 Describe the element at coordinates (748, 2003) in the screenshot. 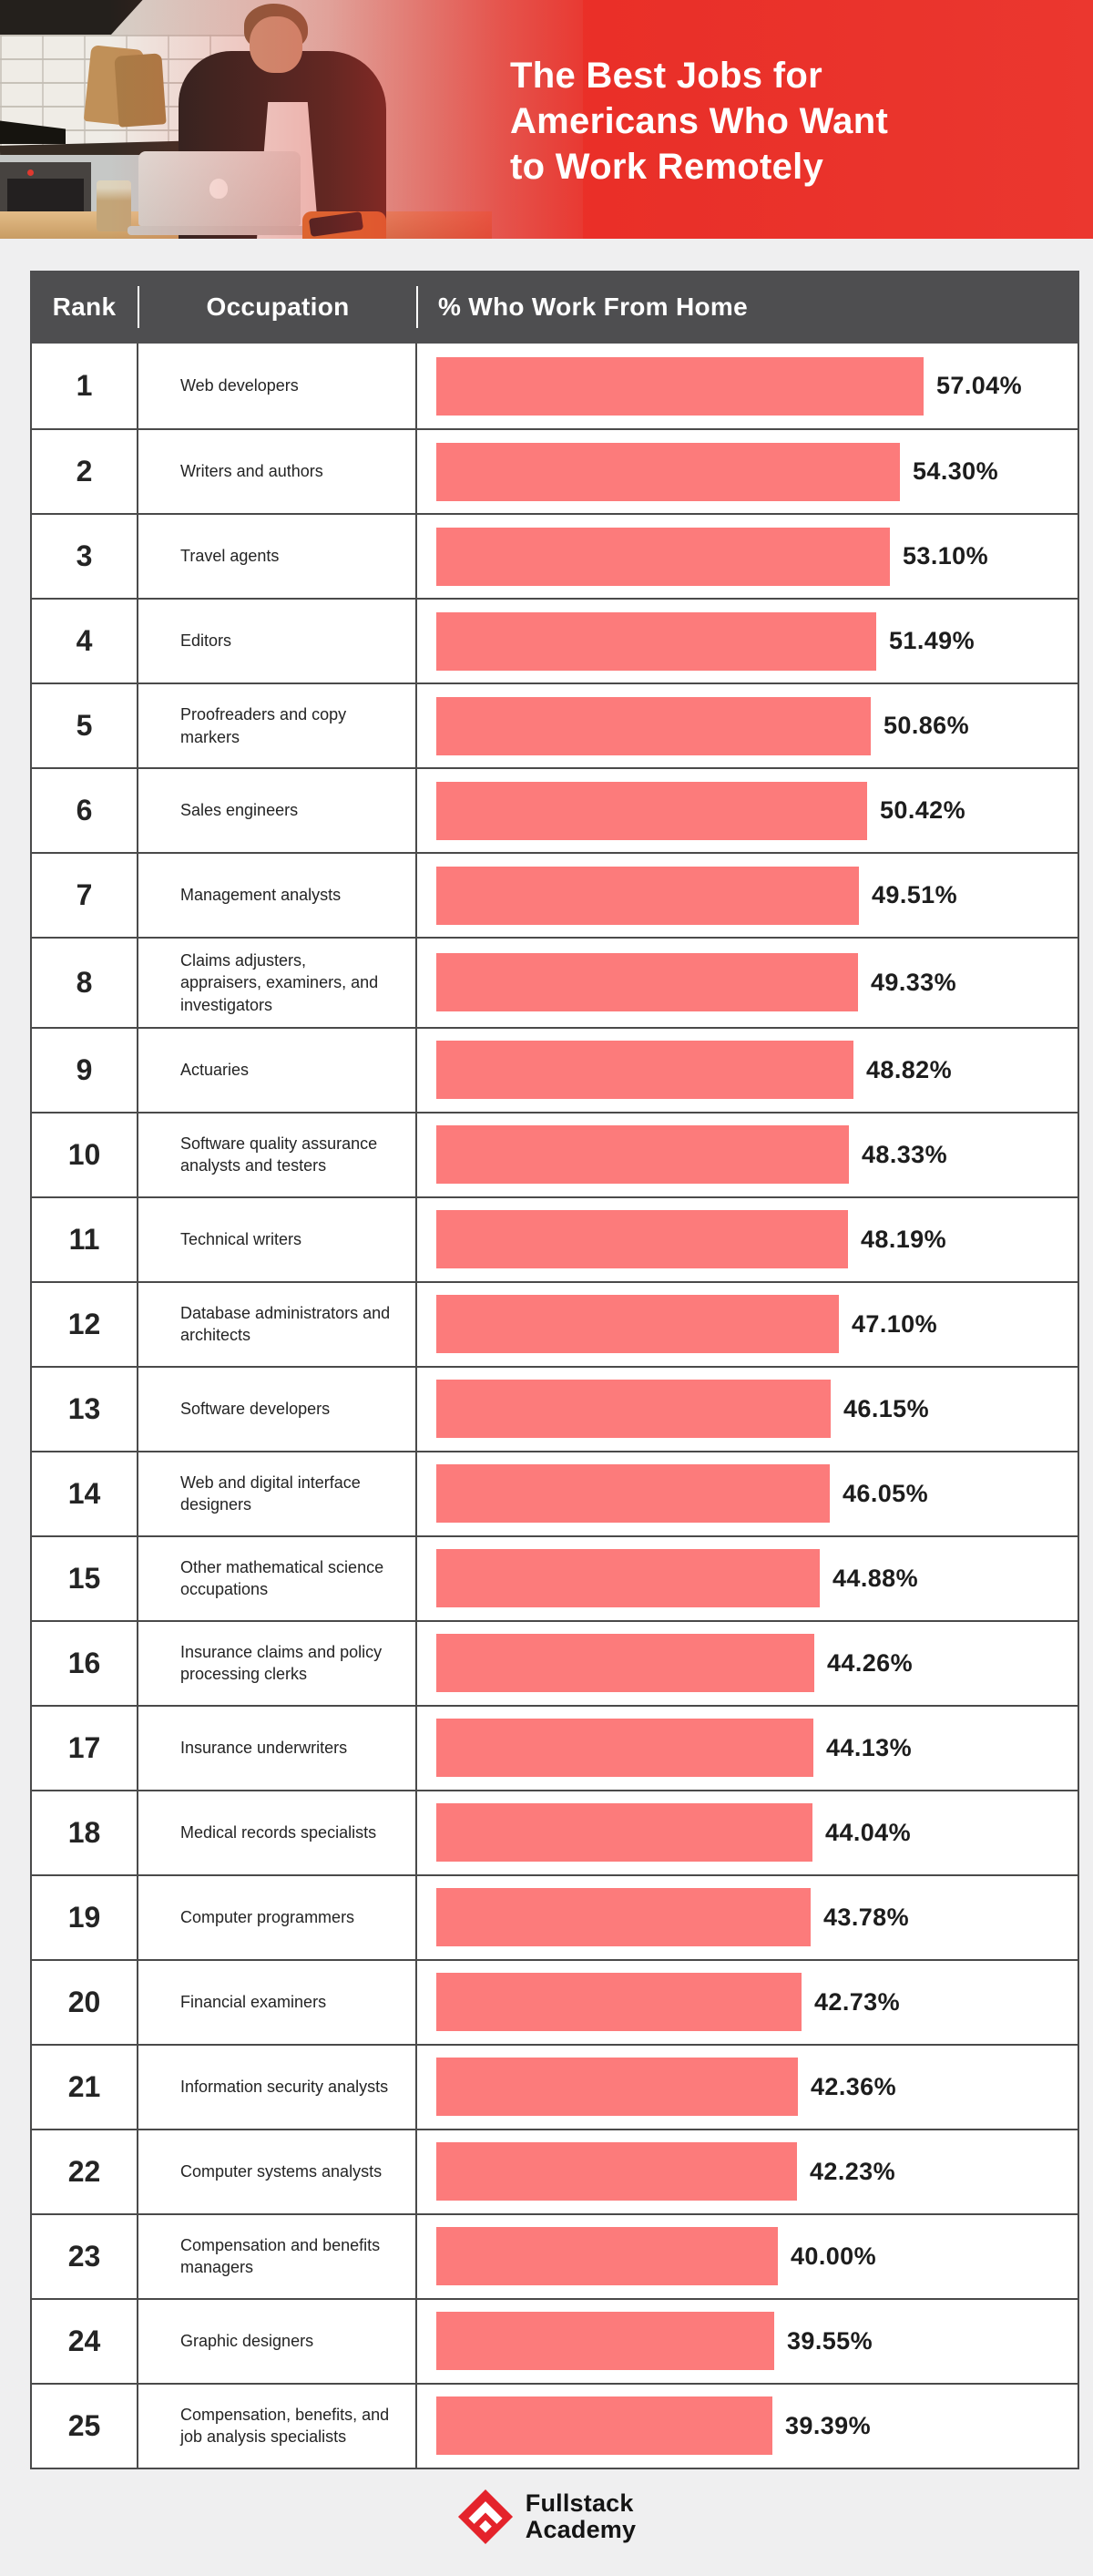

I see `bar-cell: 42.73%` at that location.